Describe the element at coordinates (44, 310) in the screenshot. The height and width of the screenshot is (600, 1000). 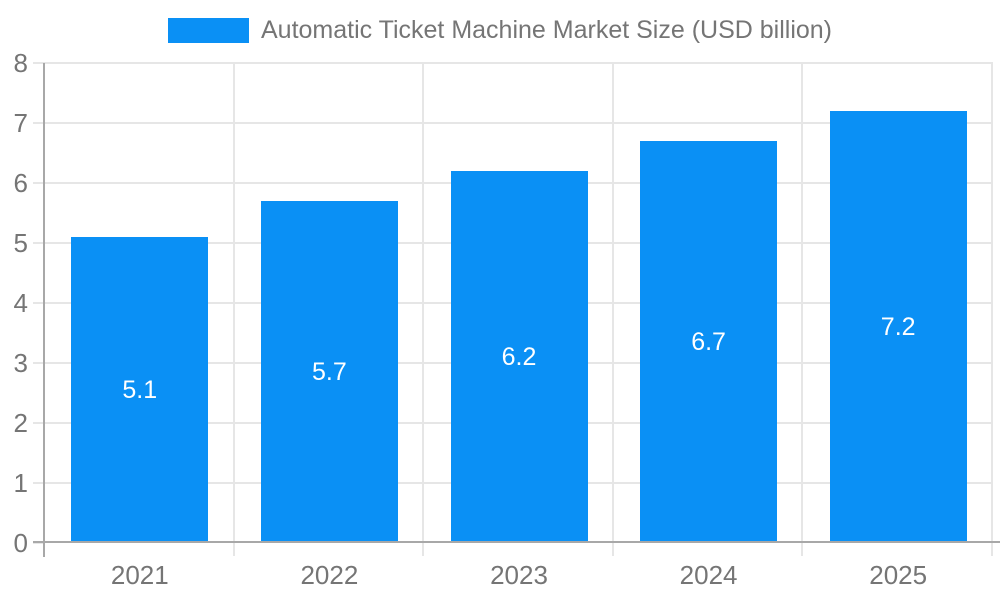
I see `y-axis-line` at that location.